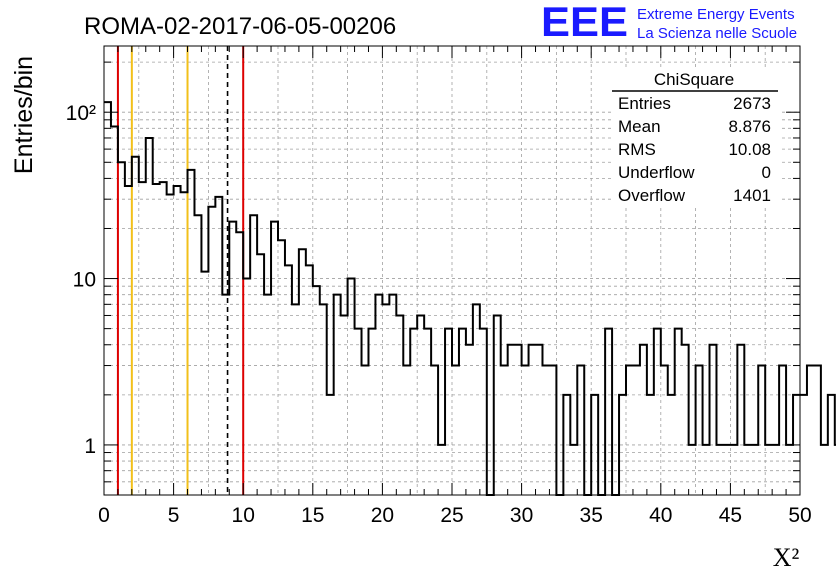  I want to click on x-tick-label: 0, so click(104, 515).